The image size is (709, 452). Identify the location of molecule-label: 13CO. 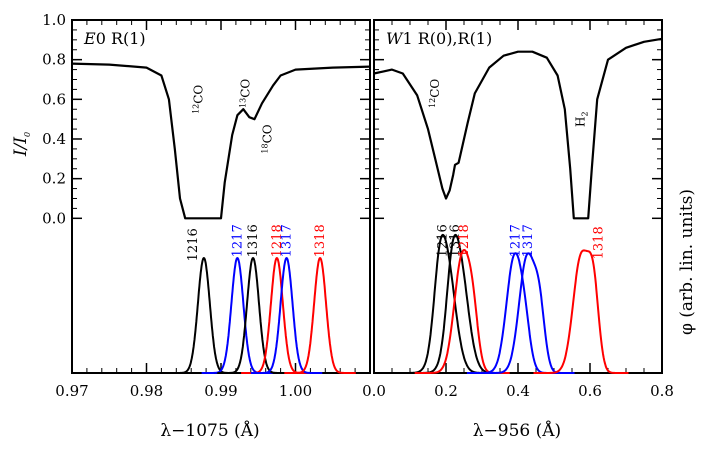
(245, 93).